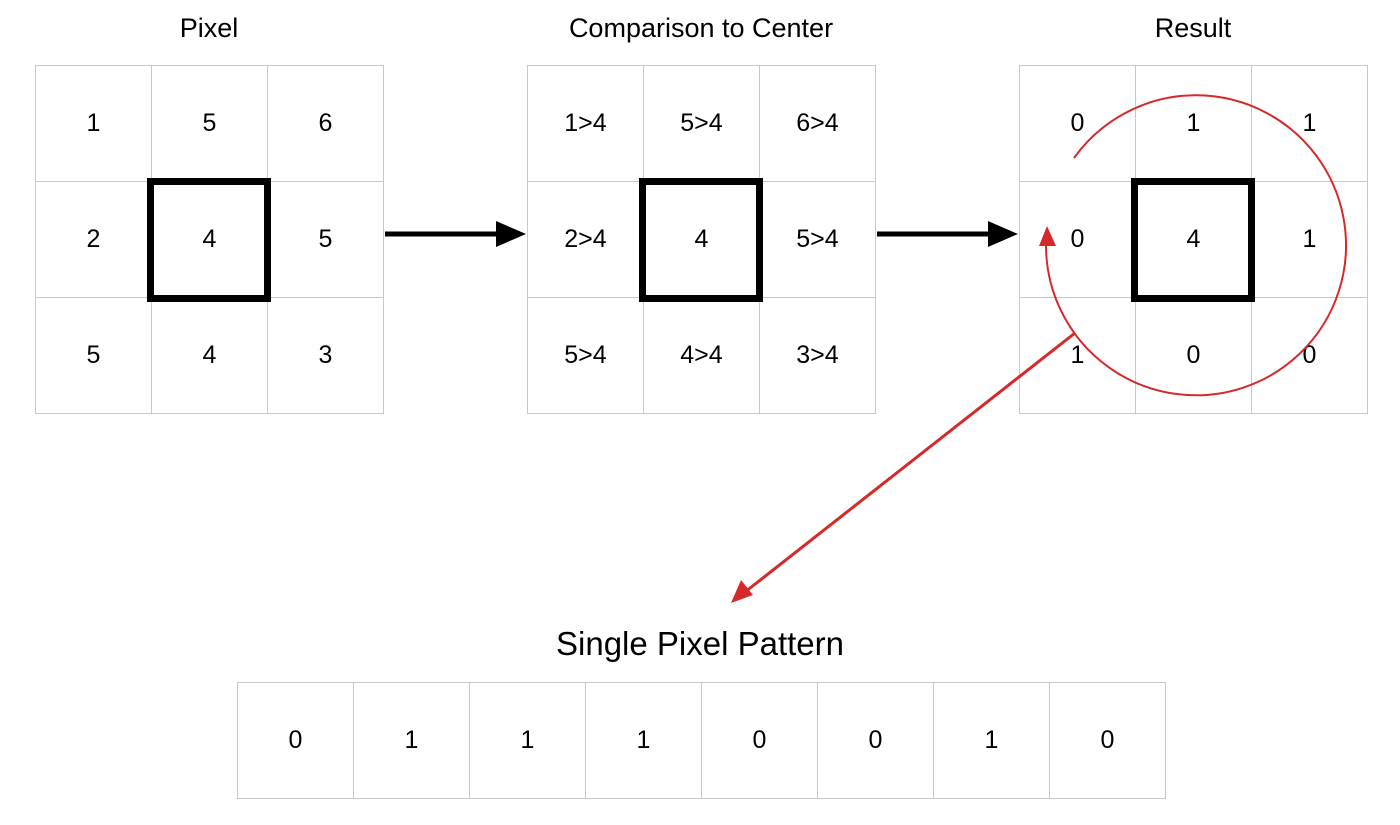 This screenshot has height=825, width=1400. What do you see at coordinates (326, 356) in the screenshot?
I see `pixel-cell: 3` at bounding box center [326, 356].